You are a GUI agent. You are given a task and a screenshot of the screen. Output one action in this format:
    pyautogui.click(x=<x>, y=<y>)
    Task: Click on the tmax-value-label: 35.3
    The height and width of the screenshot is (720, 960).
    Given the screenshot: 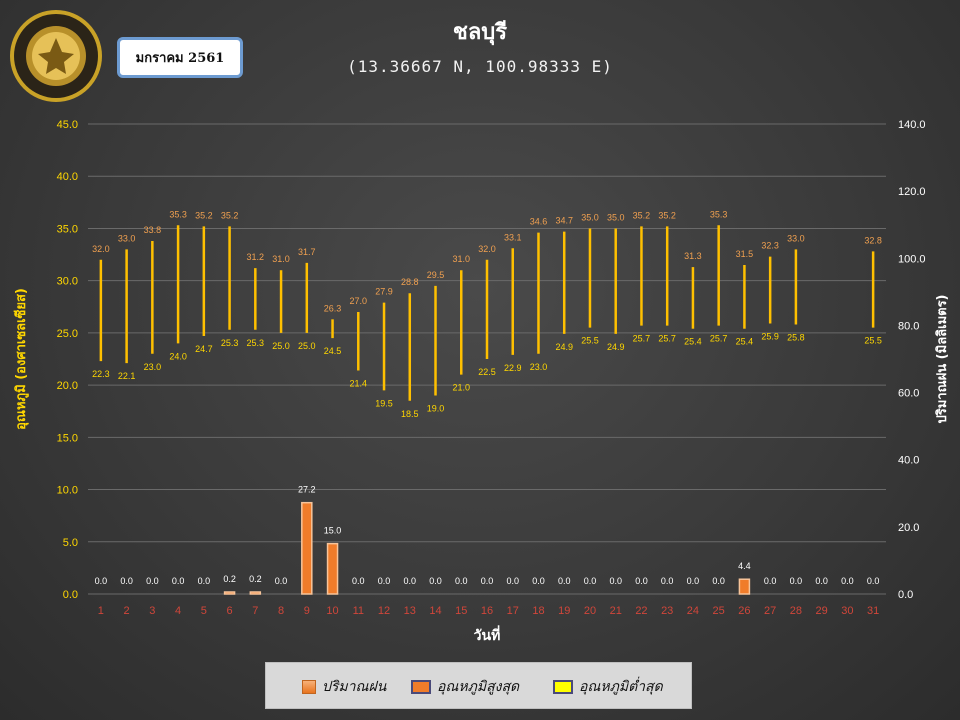 What is the action you would take?
    pyautogui.click(x=178, y=214)
    